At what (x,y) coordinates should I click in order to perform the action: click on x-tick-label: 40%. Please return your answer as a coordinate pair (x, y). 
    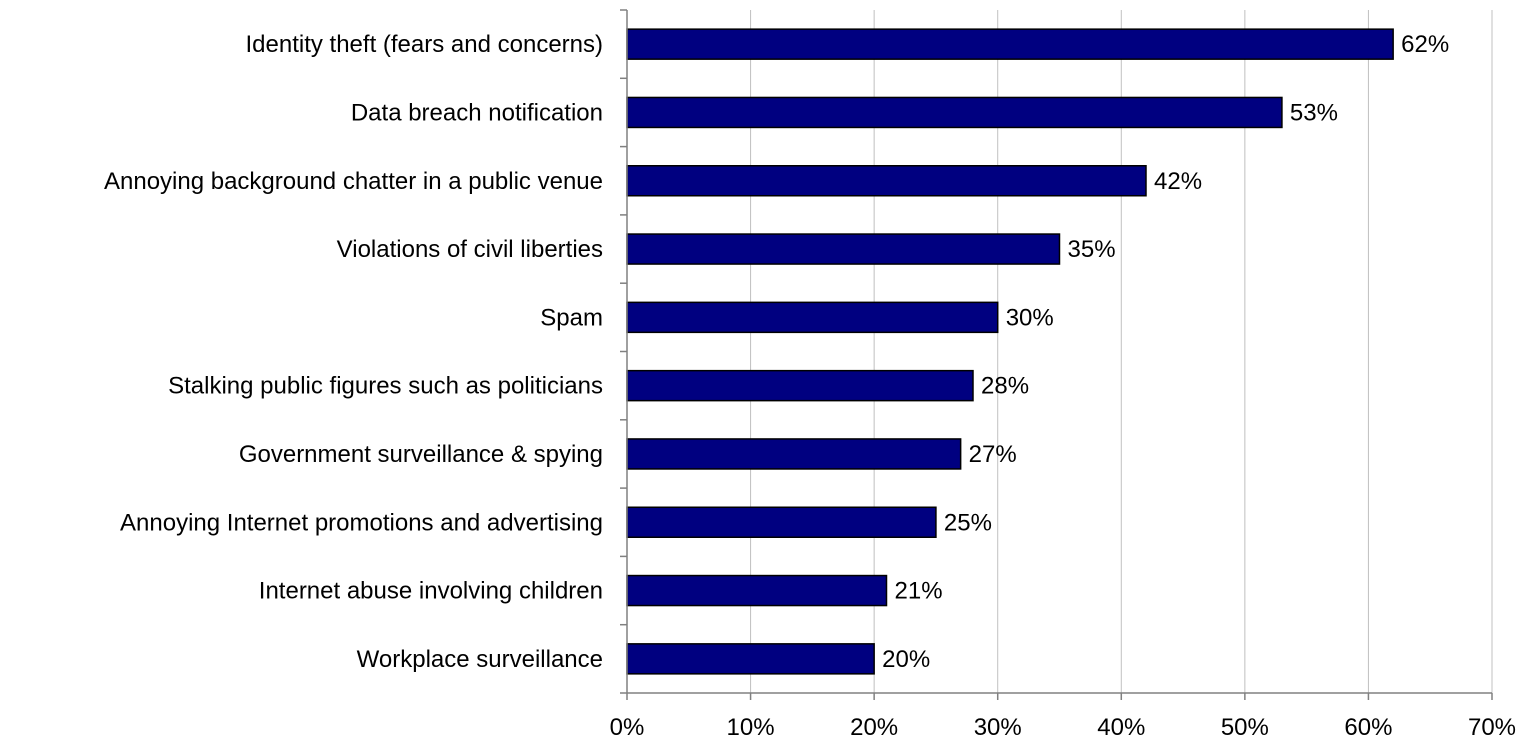
    Looking at the image, I should click on (1121, 727).